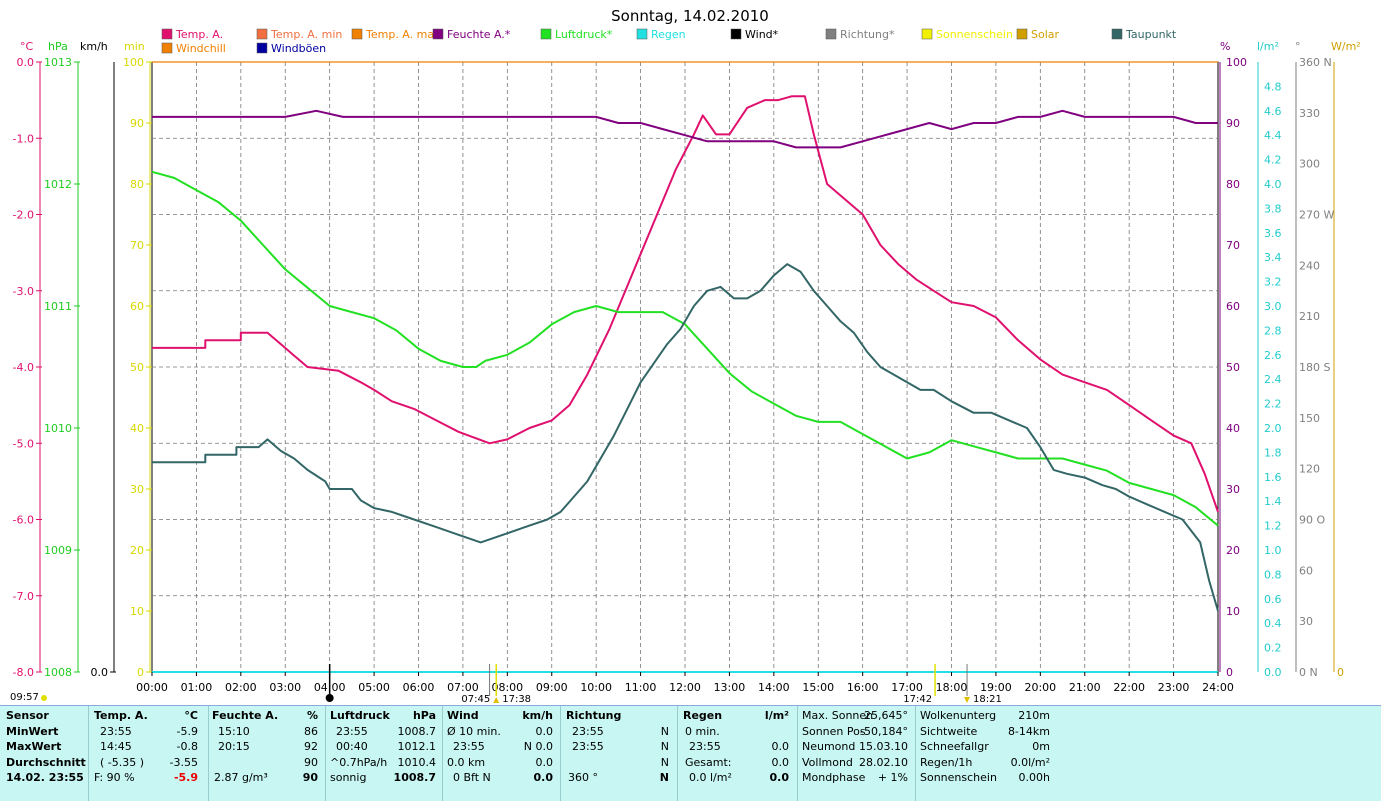  I want to click on temp-avg-value: -3.55, so click(183, 762).